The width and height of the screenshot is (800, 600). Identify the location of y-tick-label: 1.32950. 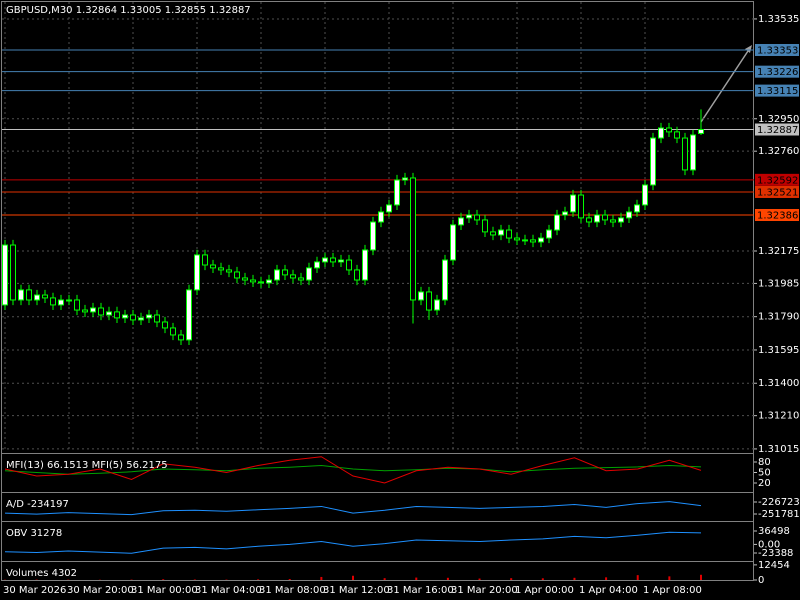
(778, 119).